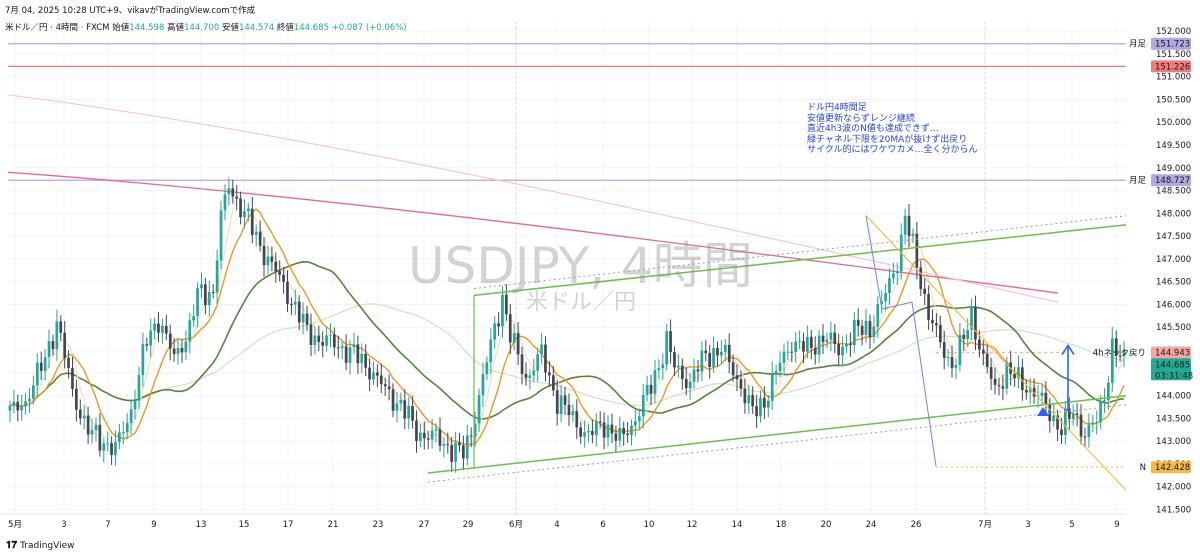  I want to click on price-tick-label: 147.500, so click(1173, 237).